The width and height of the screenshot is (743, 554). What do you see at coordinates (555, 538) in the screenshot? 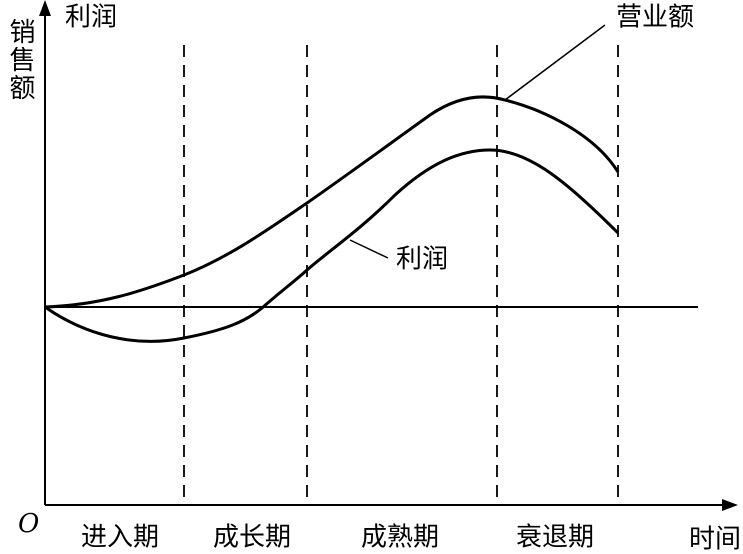
I see `stage-label: 衰退期` at bounding box center [555, 538].